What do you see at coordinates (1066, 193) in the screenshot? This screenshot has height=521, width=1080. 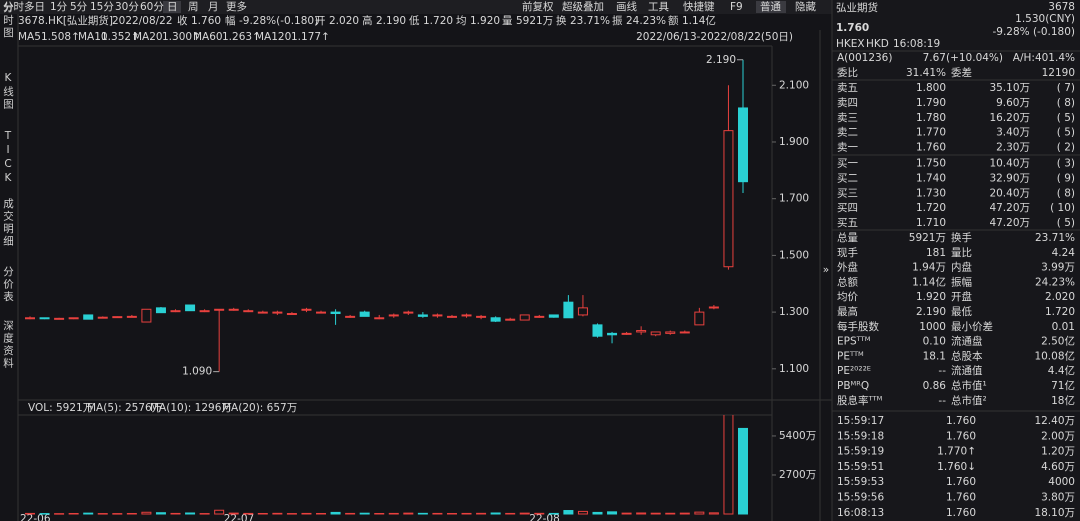 I see `book-count: ( 8)` at bounding box center [1066, 193].